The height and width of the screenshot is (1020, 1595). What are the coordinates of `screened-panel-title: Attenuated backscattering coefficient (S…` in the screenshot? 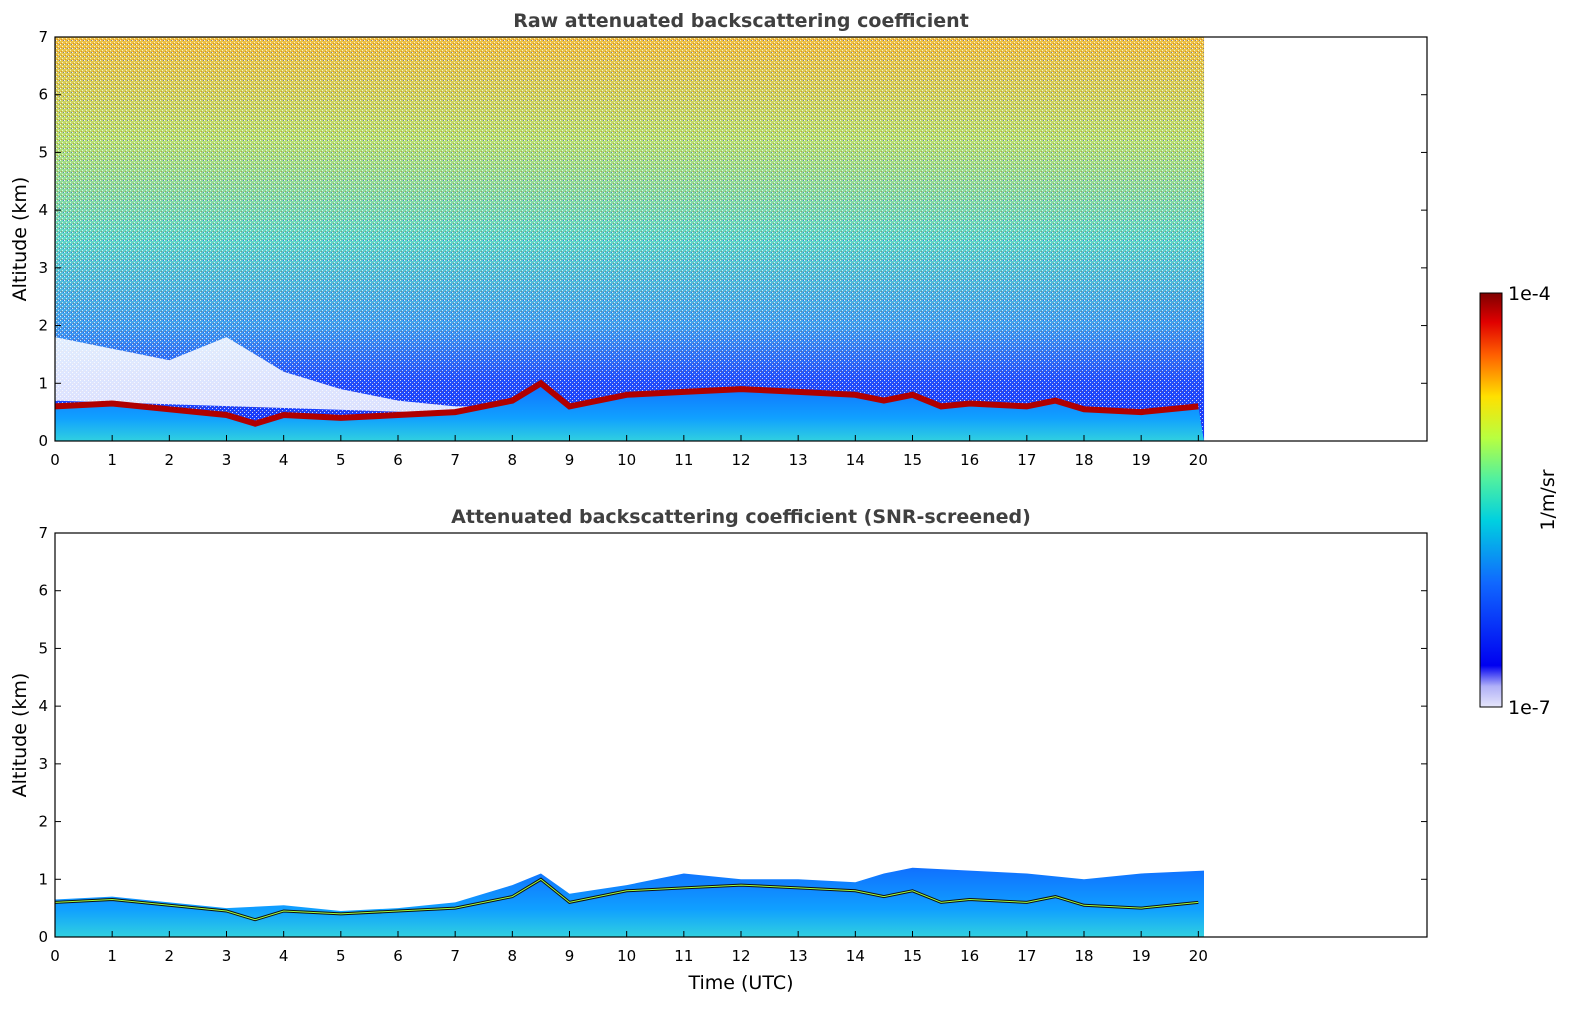 It's located at (741, 517).